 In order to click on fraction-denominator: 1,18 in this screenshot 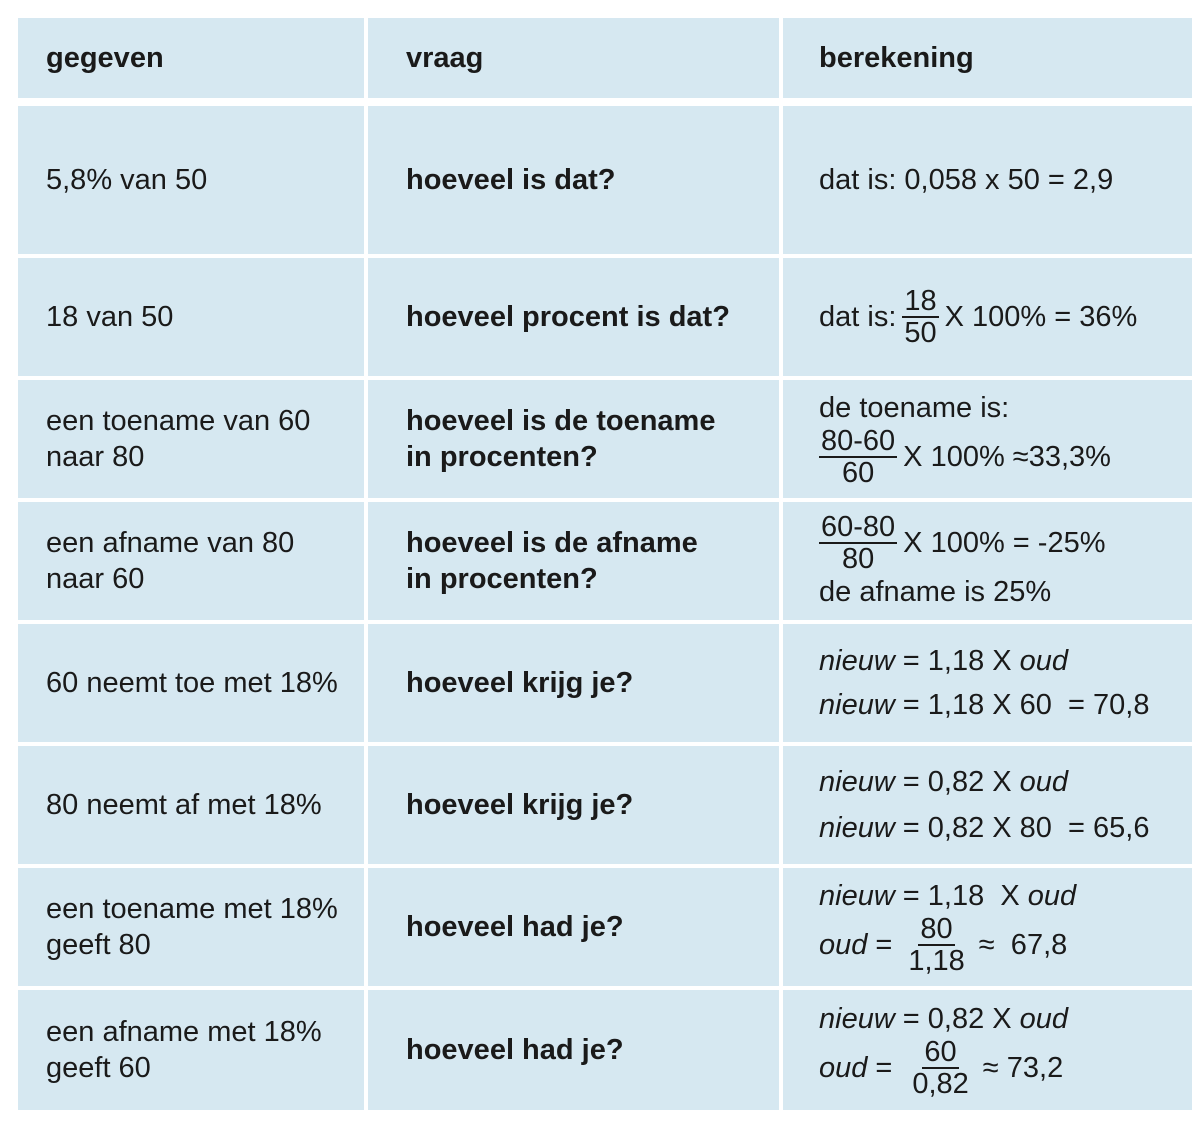, I will do `click(936, 961)`.